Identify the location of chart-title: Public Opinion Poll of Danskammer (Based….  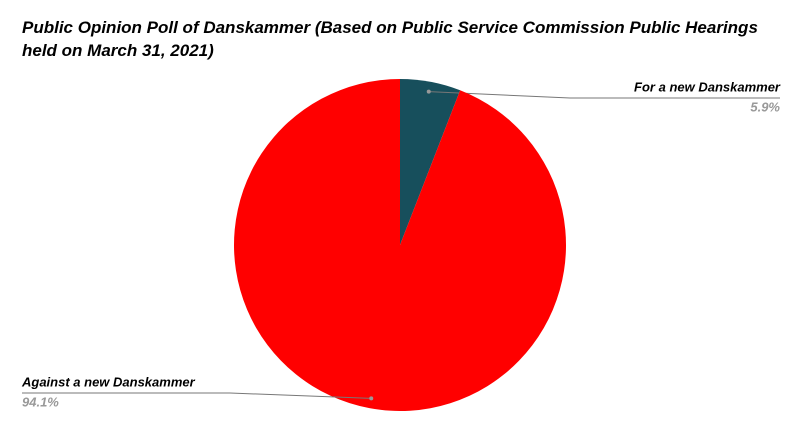
(390, 39).